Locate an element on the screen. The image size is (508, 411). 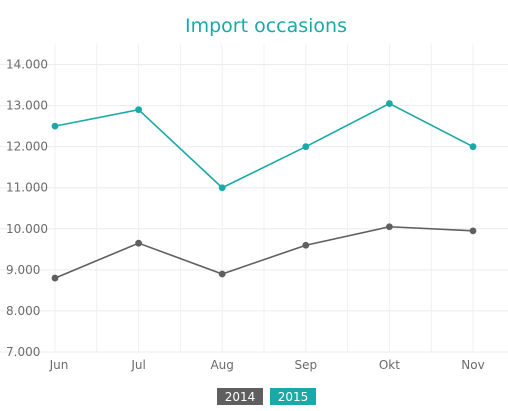
legend-item-2015: 2015 is located at coordinates (293, 396).